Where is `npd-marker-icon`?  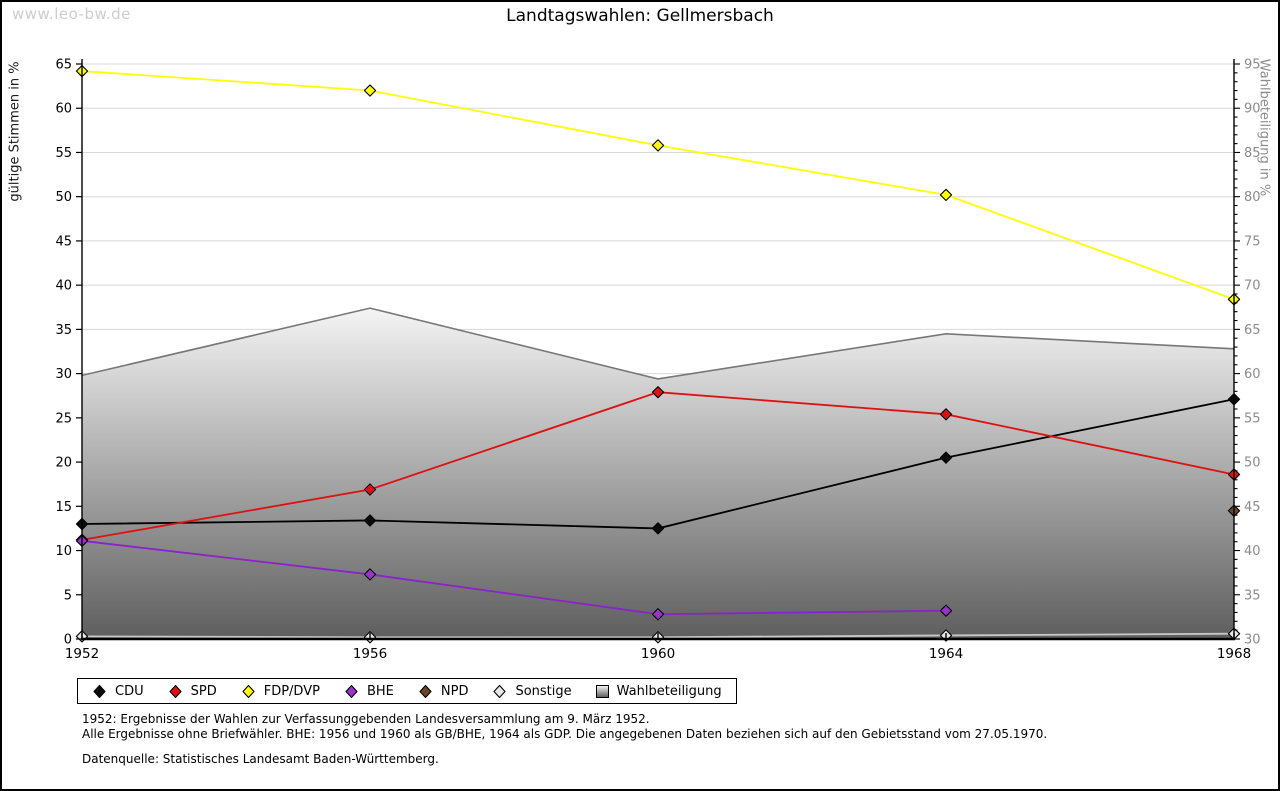 npd-marker-icon is located at coordinates (425, 691).